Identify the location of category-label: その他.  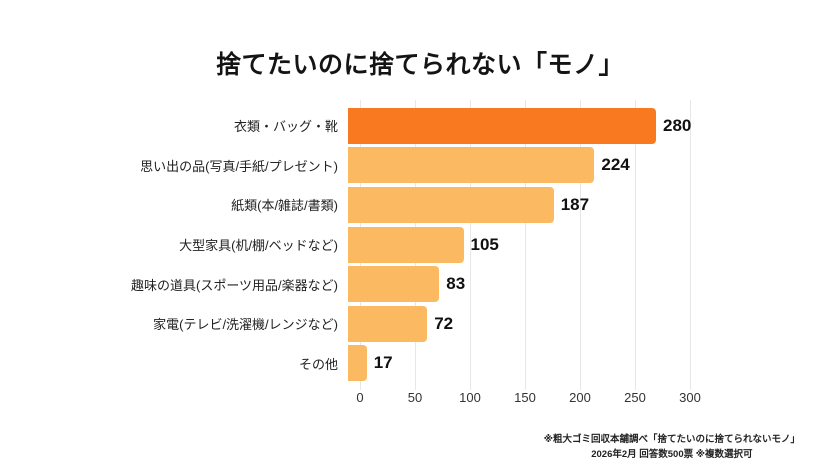
(318, 364).